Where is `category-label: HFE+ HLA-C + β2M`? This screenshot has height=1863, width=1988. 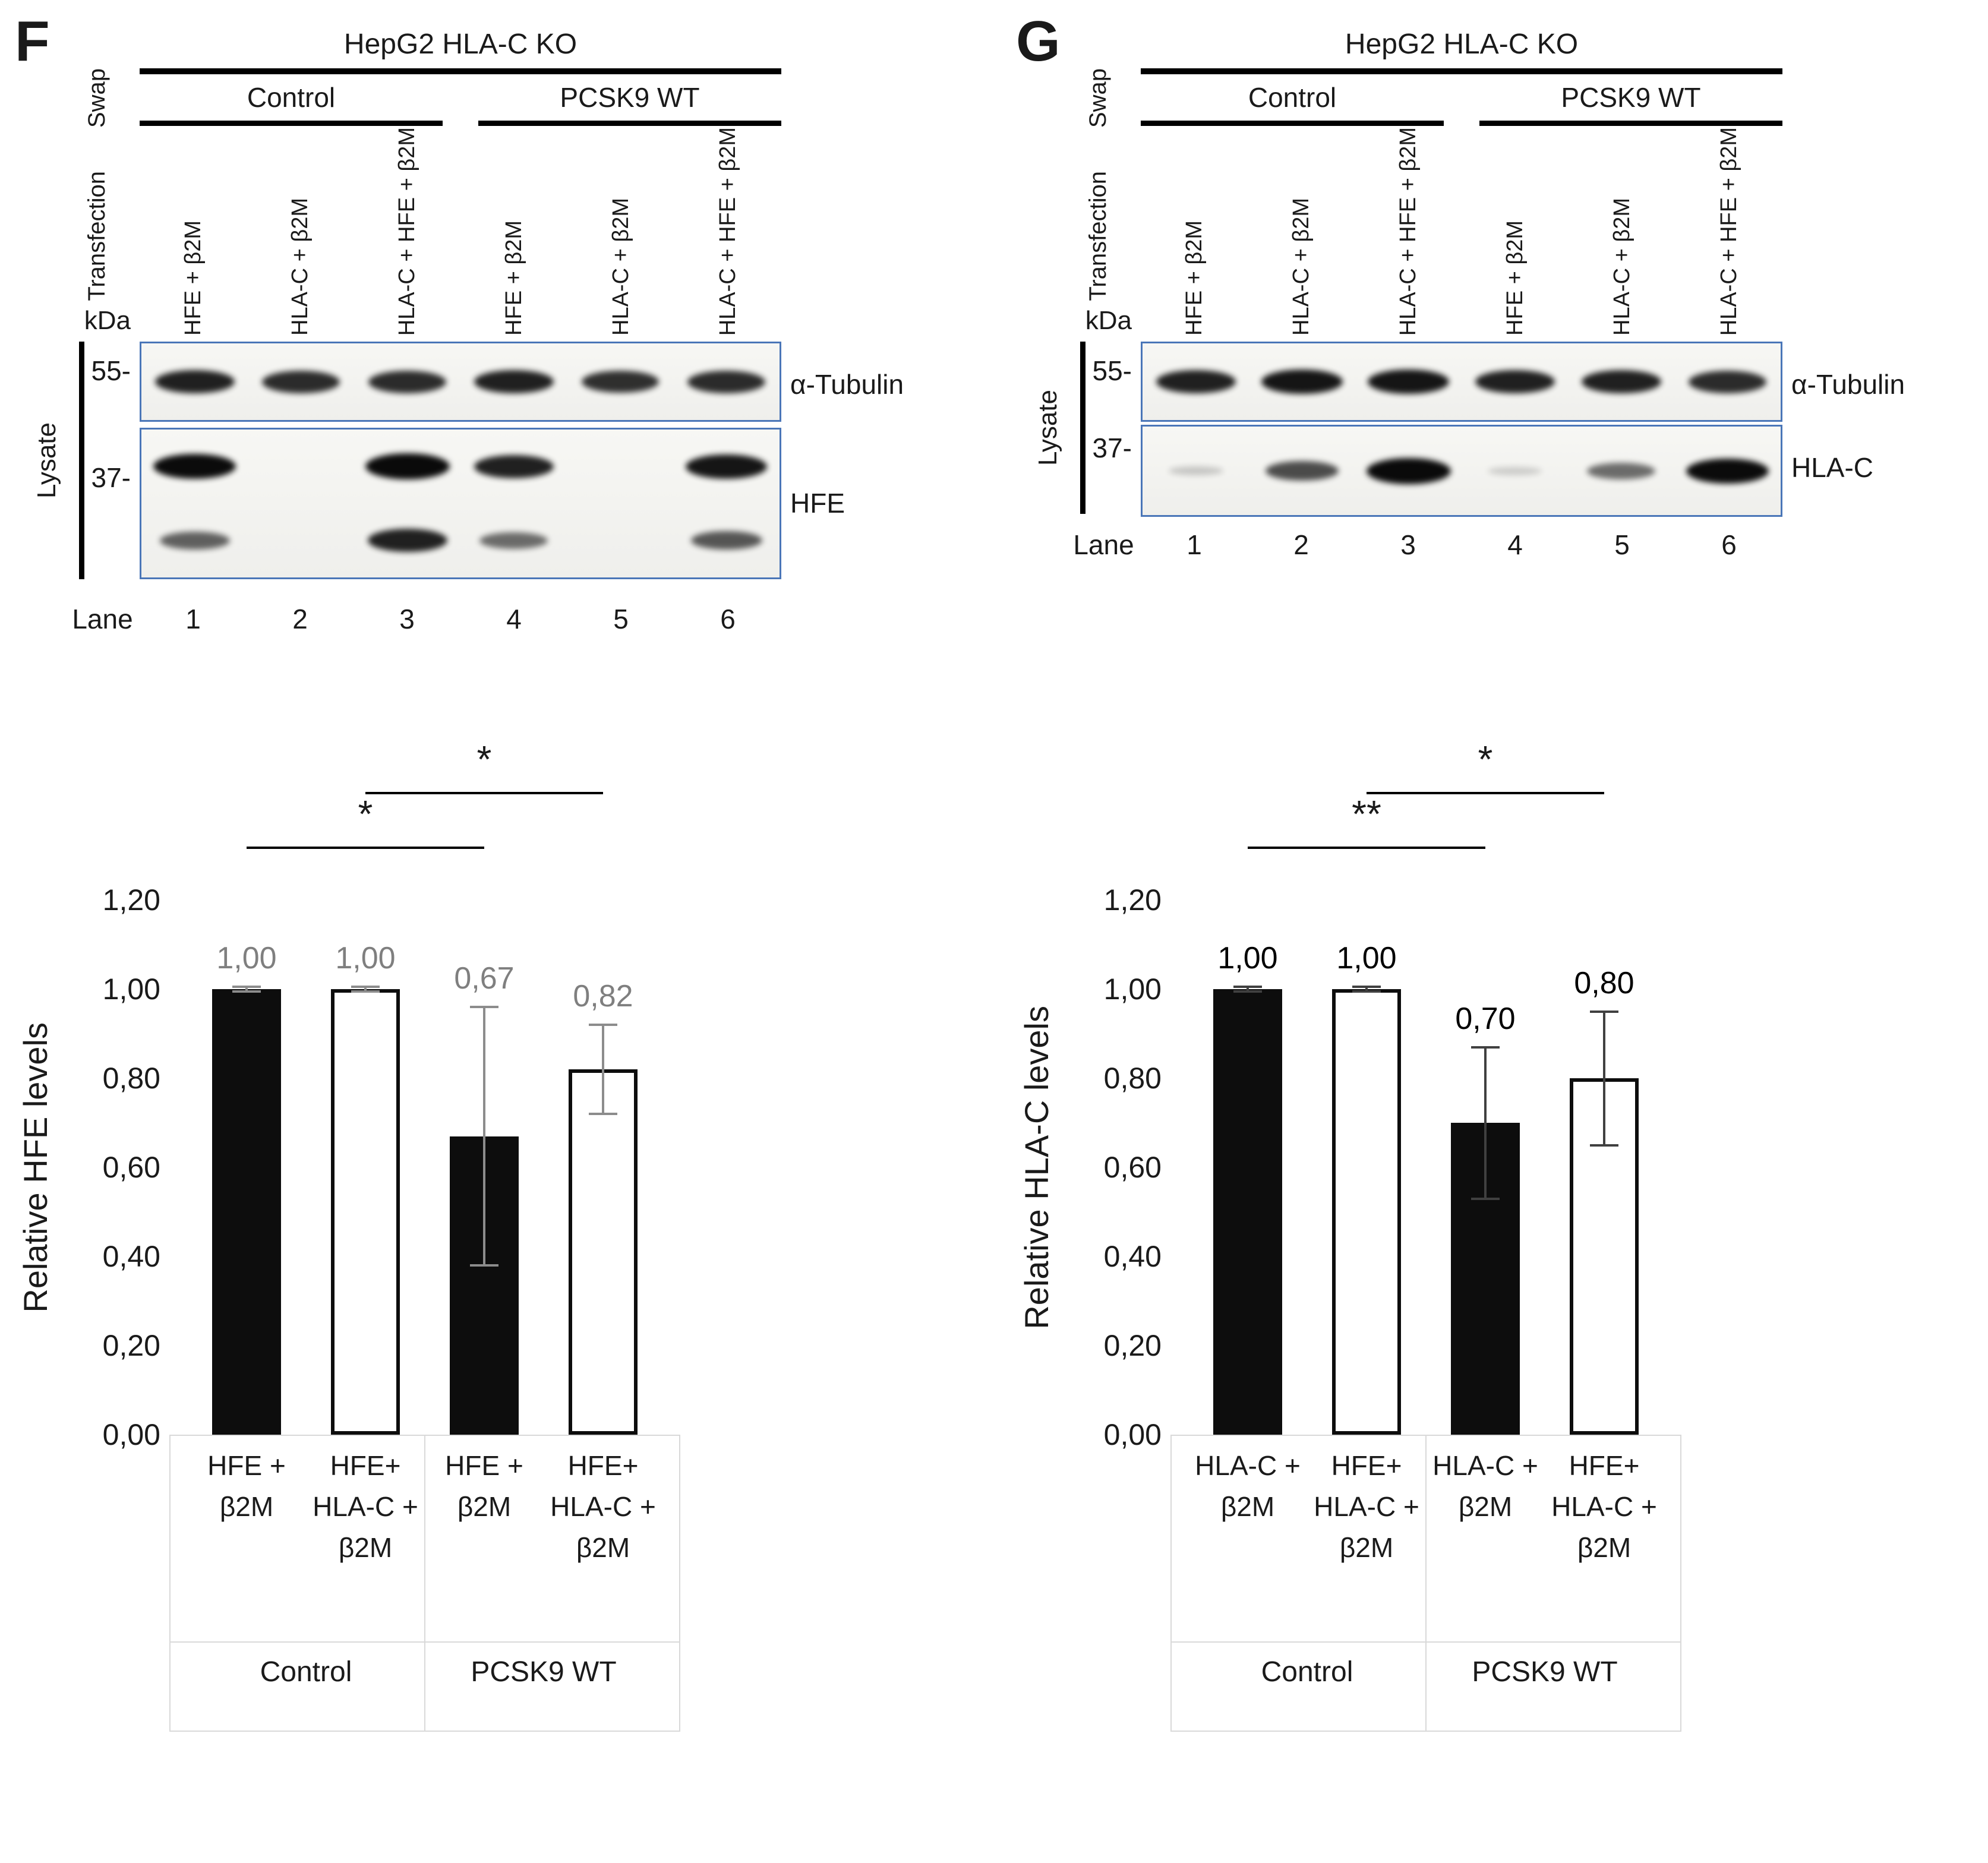 category-label: HFE+ HLA-C + β2M is located at coordinates (365, 1506).